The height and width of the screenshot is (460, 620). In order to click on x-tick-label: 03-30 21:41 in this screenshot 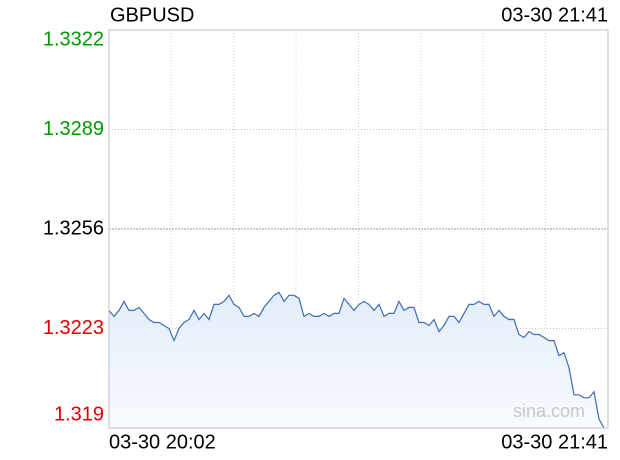, I will do `click(554, 442)`.